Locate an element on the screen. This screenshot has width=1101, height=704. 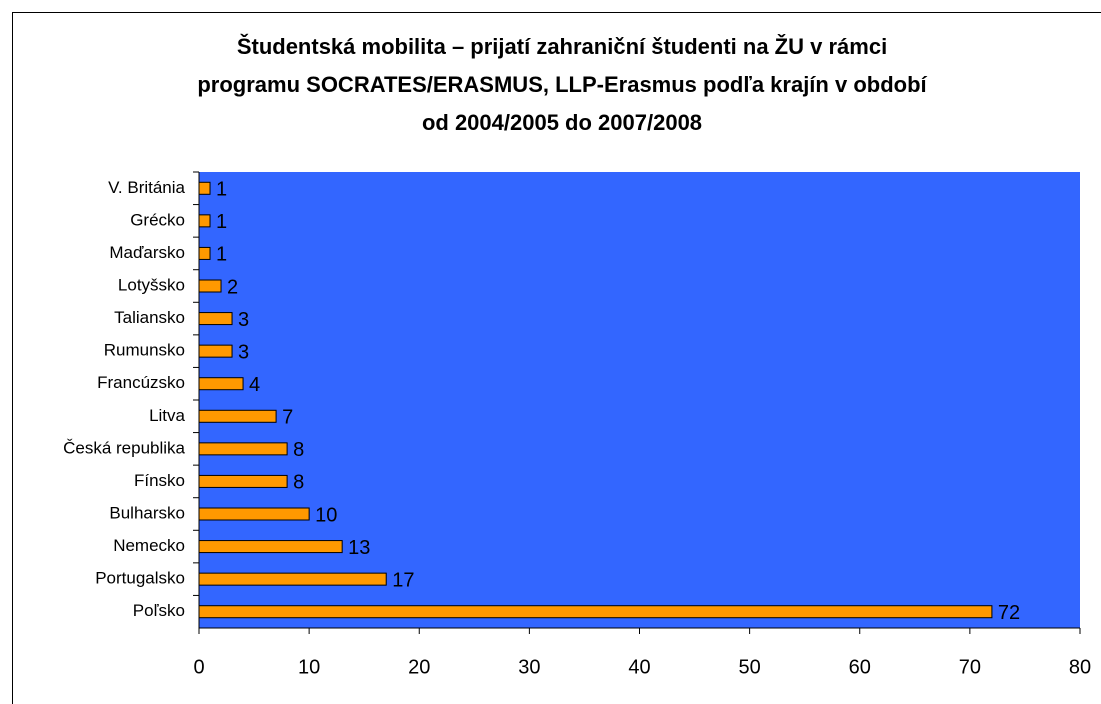
x-tick-label: 30 is located at coordinates (529, 667).